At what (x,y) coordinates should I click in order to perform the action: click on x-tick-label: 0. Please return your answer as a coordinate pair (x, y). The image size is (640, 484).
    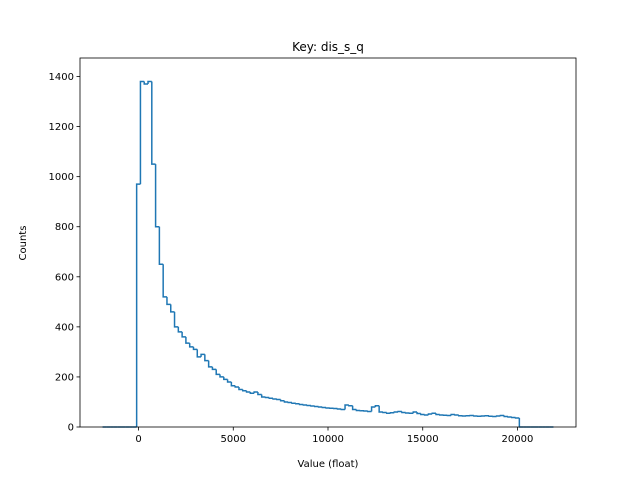
    Looking at the image, I should click on (138, 439).